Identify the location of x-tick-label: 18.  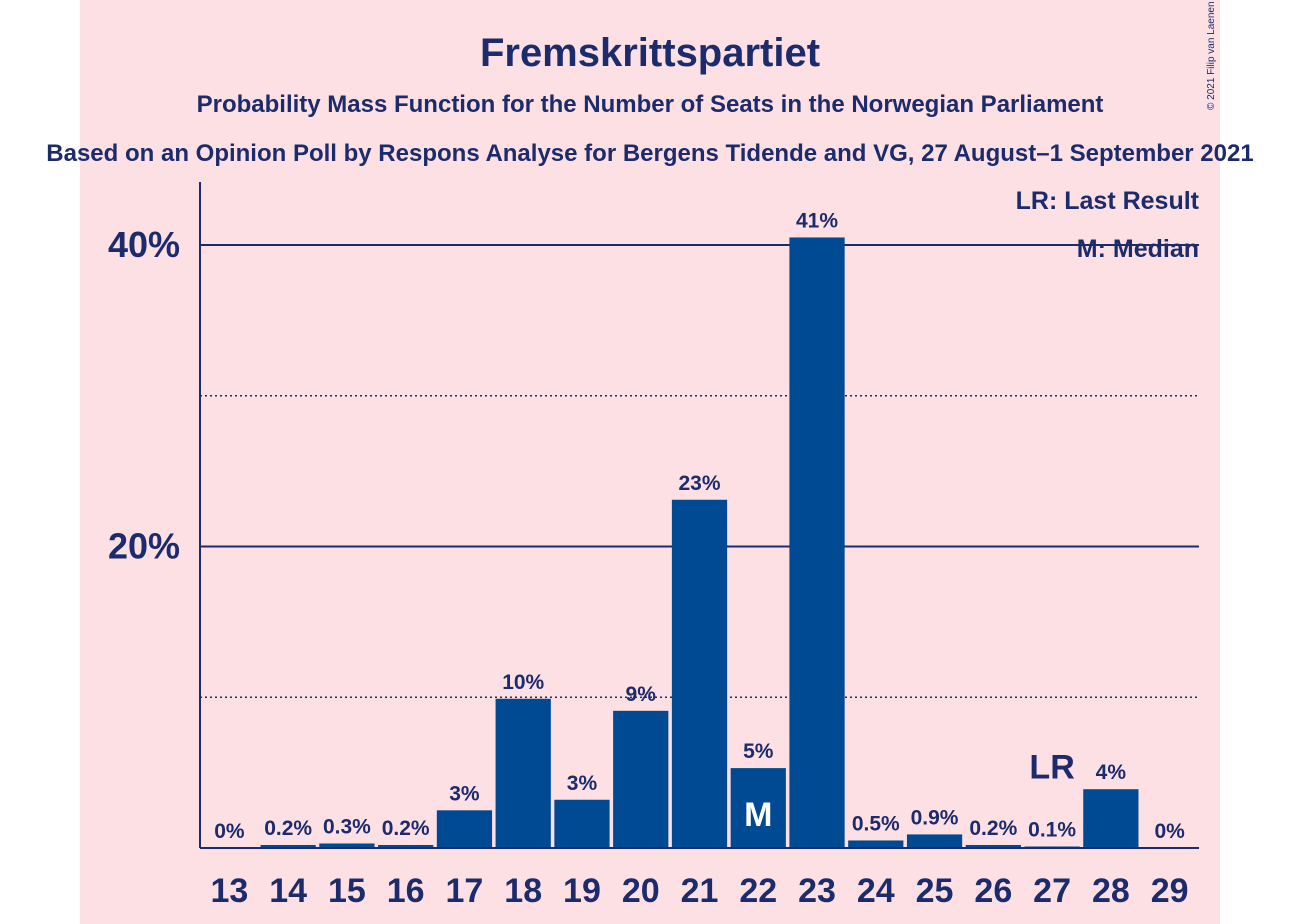
(523, 891).